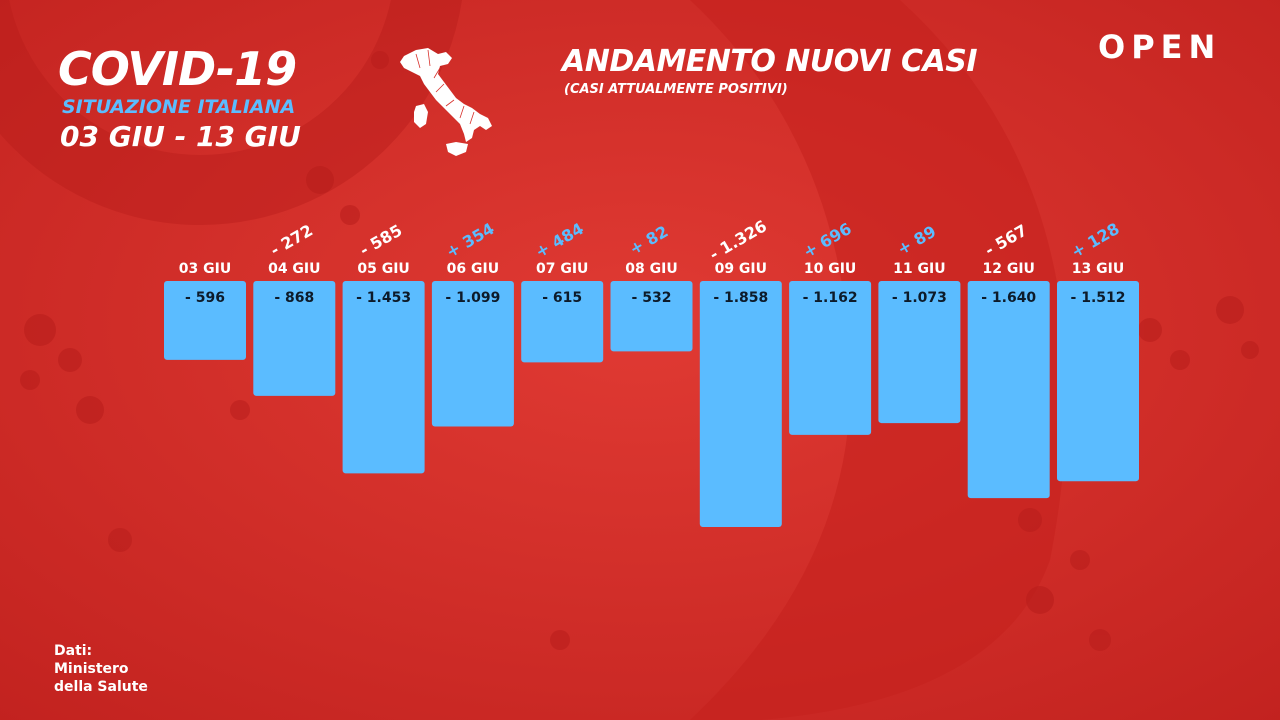 Image resolution: width=1280 pixels, height=720 pixels. What do you see at coordinates (1098, 298) in the screenshot?
I see `value-label: - 1.512` at bounding box center [1098, 298].